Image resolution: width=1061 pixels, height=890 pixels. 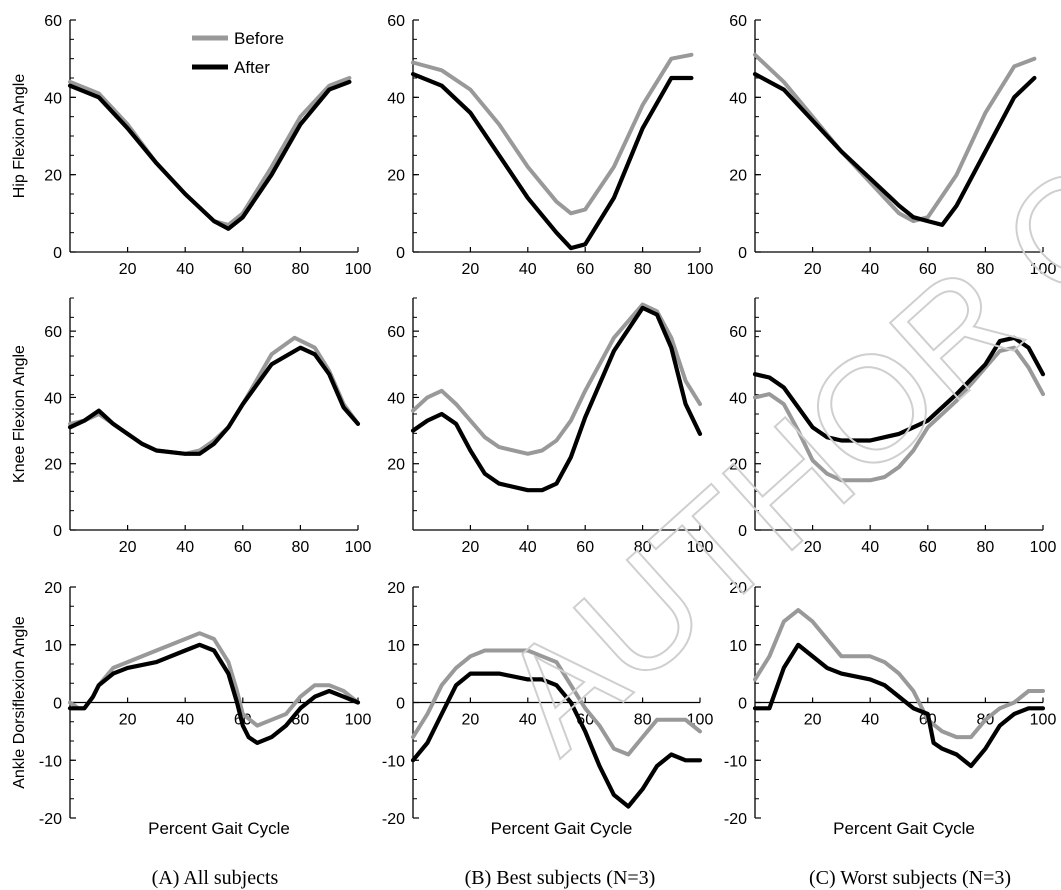 I want to click on panel-b-row1: 0 20 40 60 20 40 60 80 100, so click(x=550, y=145).